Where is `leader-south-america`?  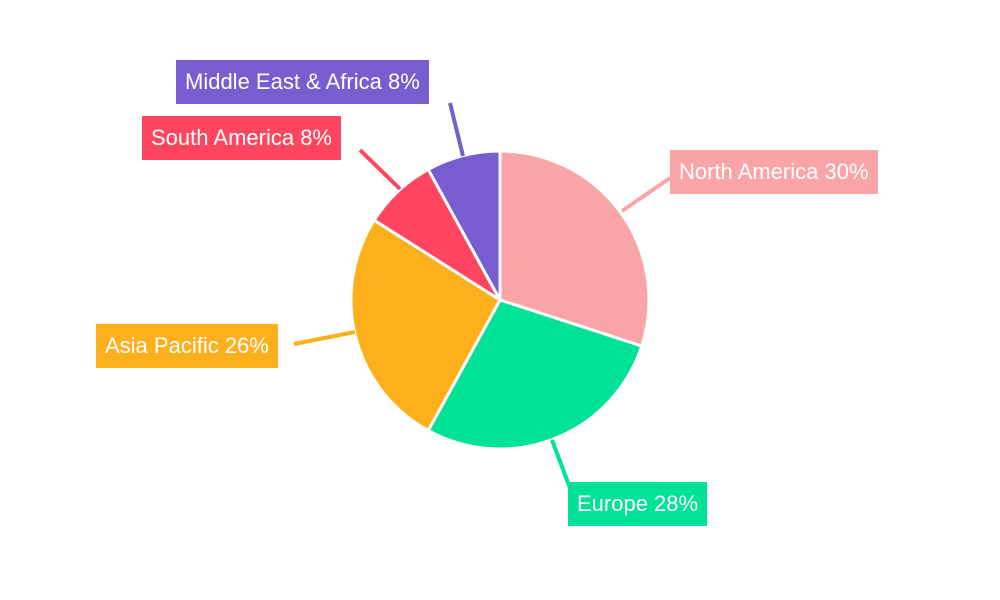 leader-south-america is located at coordinates (380, 169).